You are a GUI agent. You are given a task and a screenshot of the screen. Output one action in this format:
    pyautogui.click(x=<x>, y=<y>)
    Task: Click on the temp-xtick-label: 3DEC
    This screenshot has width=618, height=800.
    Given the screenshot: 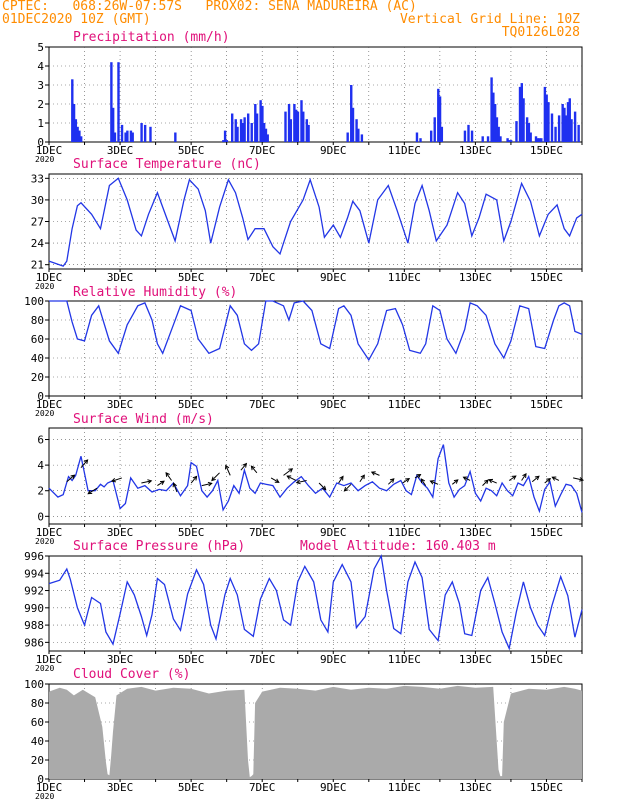 What is the action you would take?
    pyautogui.click(x=120, y=277)
    